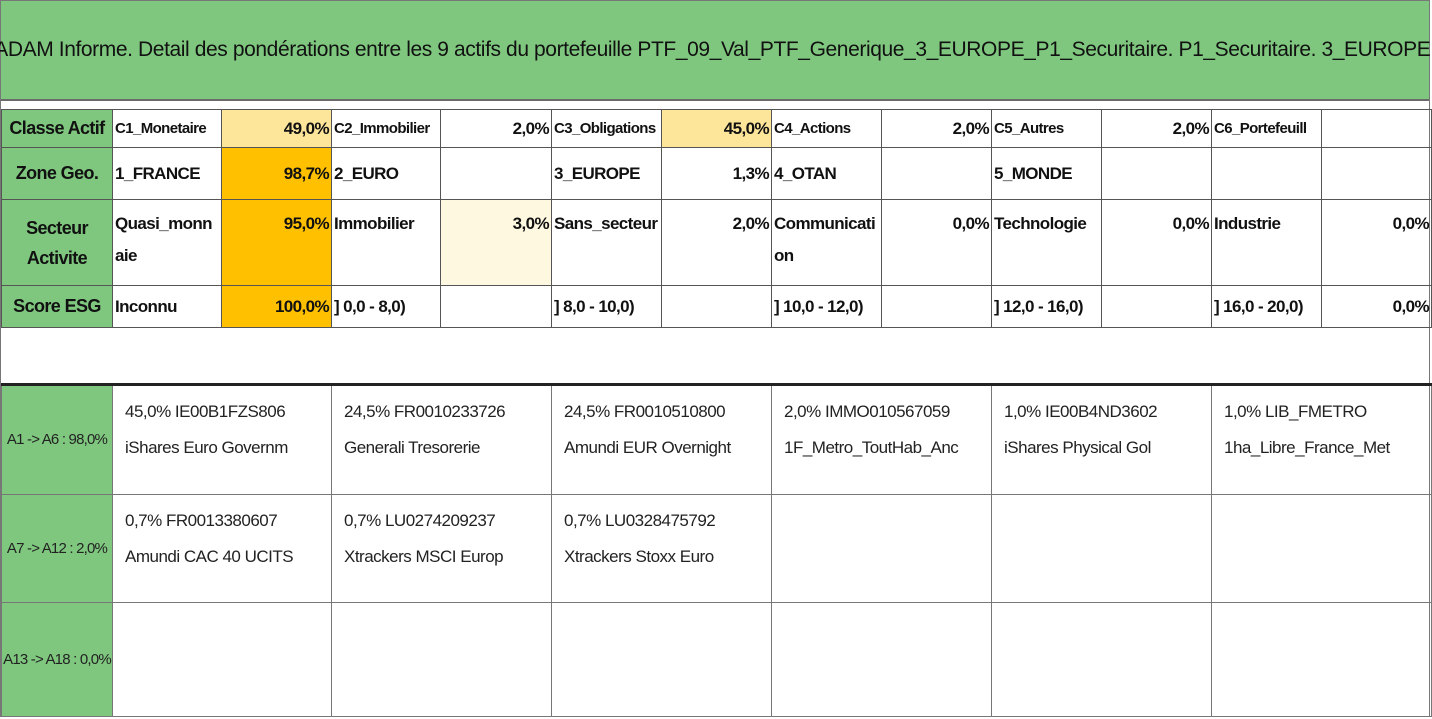 Image resolution: width=1432 pixels, height=719 pixels. Describe the element at coordinates (1266, 242) in the screenshot. I see `cell-name: Industrie` at that location.